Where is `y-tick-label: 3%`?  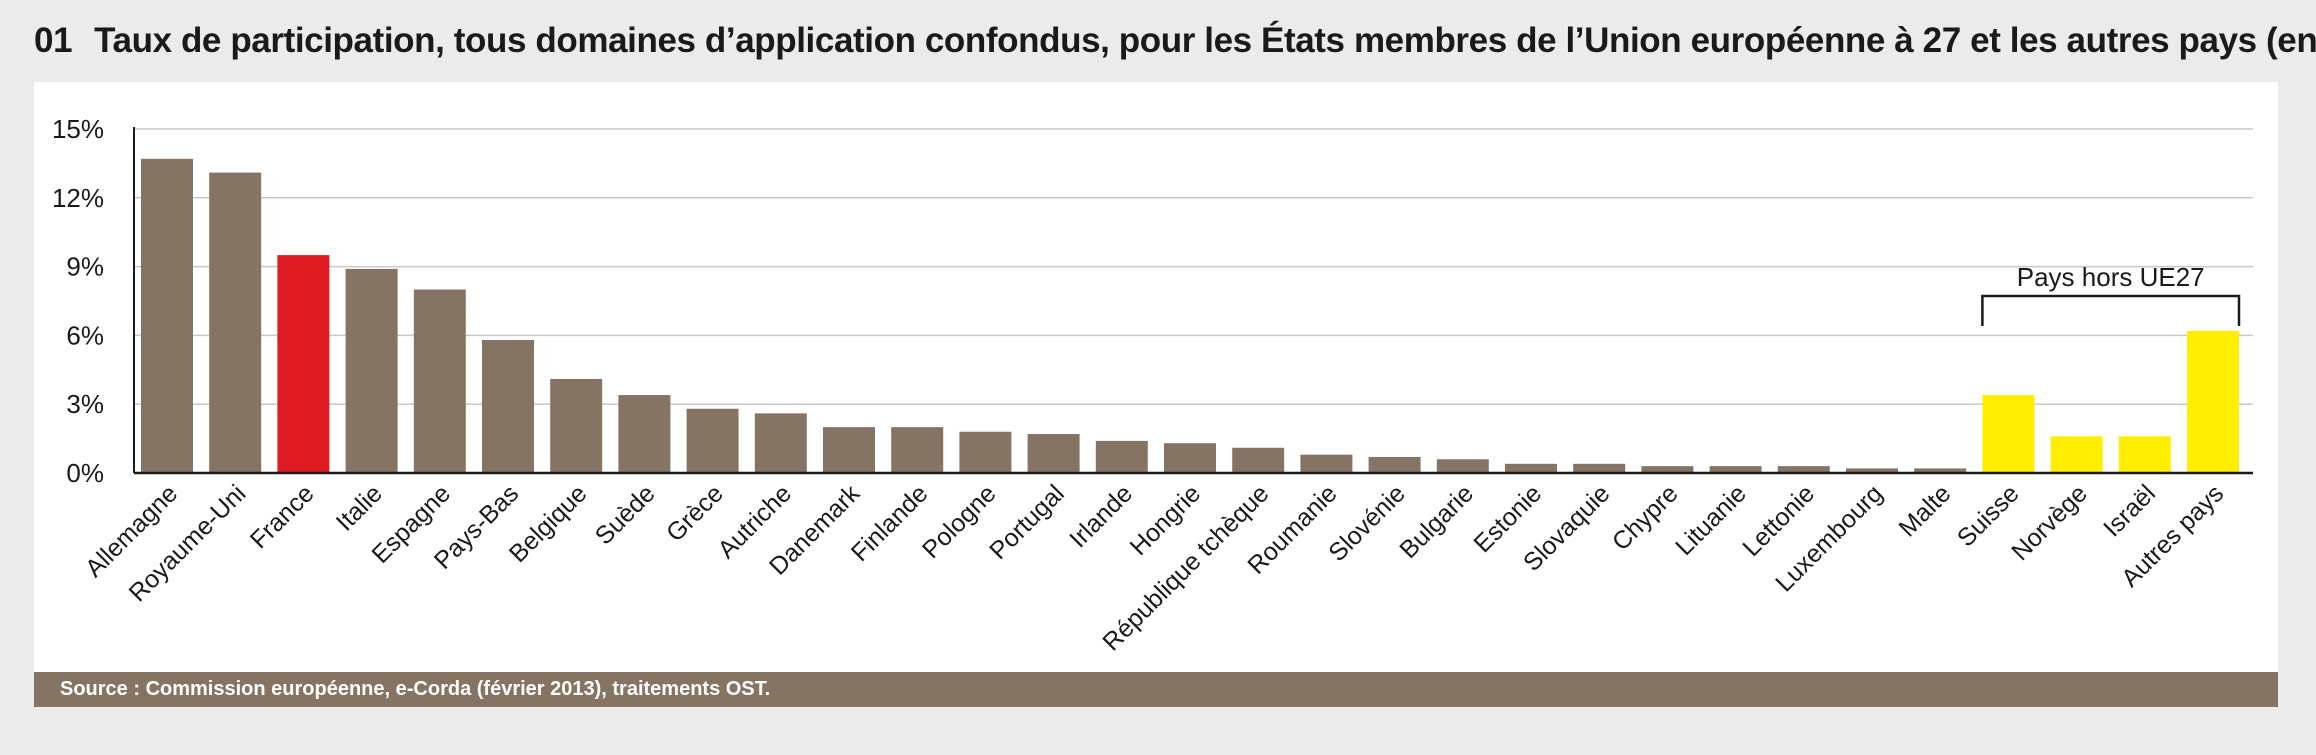
y-tick-label: 3% is located at coordinates (85, 404).